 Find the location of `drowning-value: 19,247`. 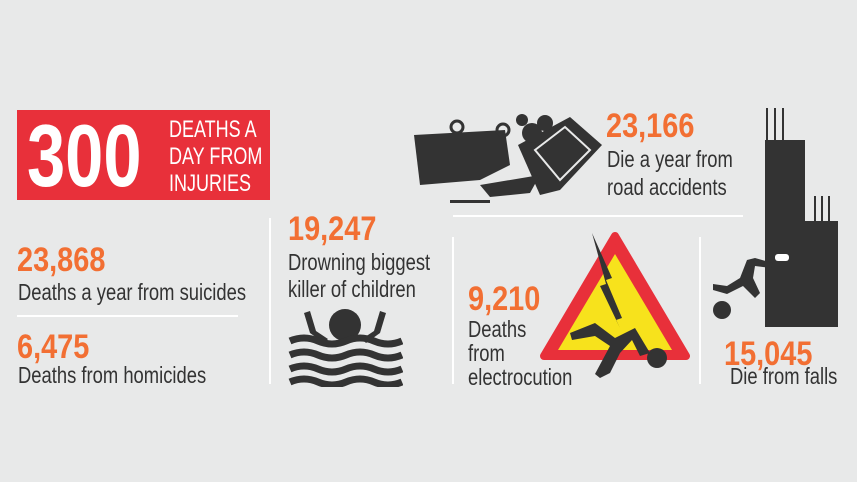

drowning-value: 19,247 is located at coordinates (332, 229).